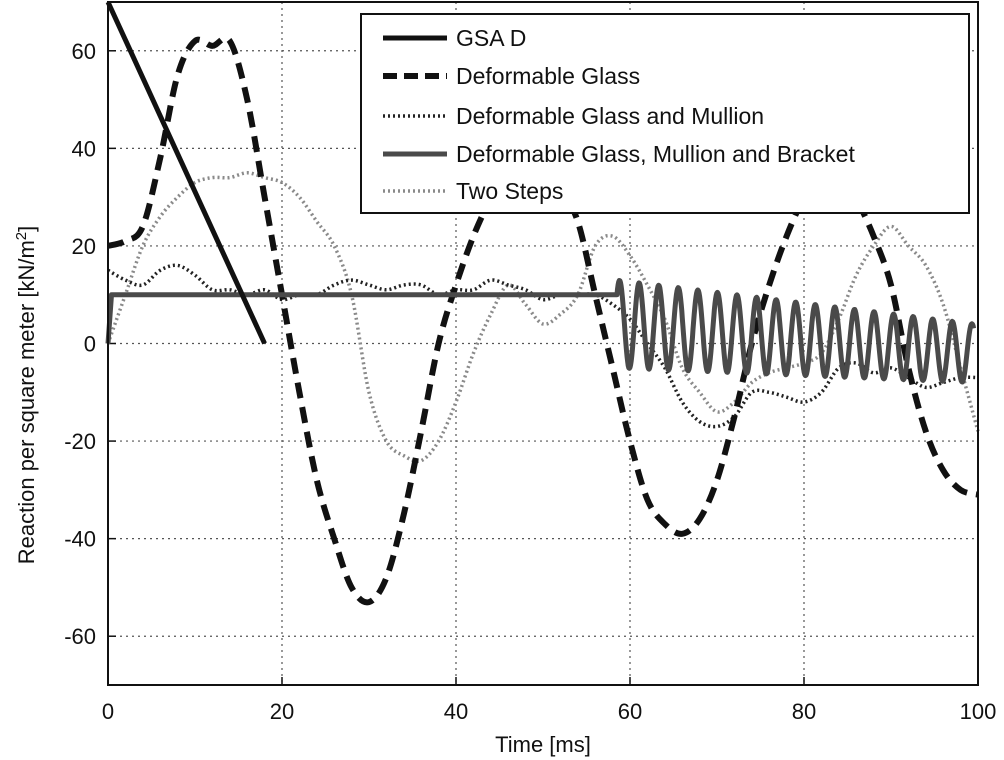 Image resolution: width=1004 pixels, height=760 pixels. What do you see at coordinates (26, 229) in the screenshot?
I see `y-axis-label-tail: ]` at bounding box center [26, 229].